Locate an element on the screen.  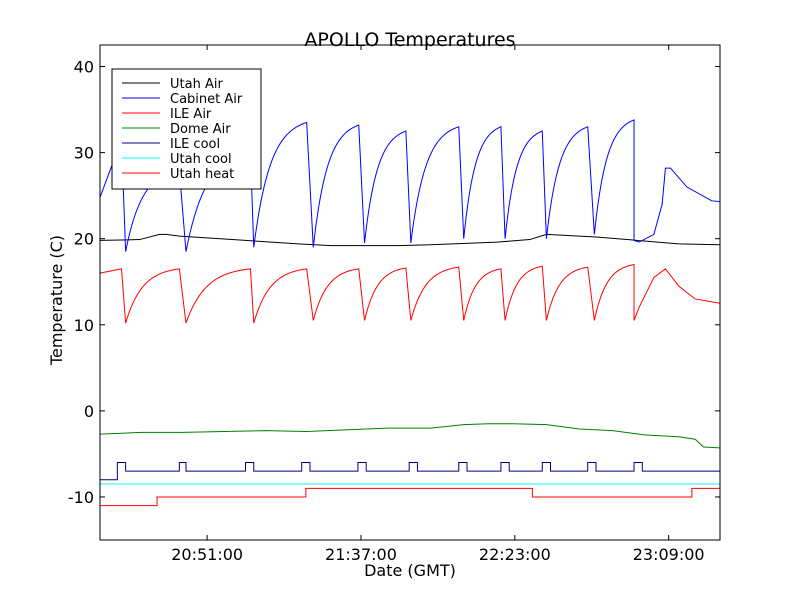
y-tick-label: 40 is located at coordinates (84, 67).